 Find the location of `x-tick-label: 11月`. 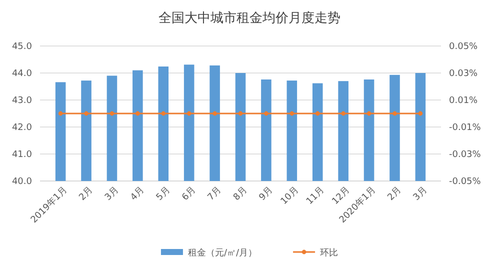

x-tick-label: 11月 is located at coordinates (315, 196).